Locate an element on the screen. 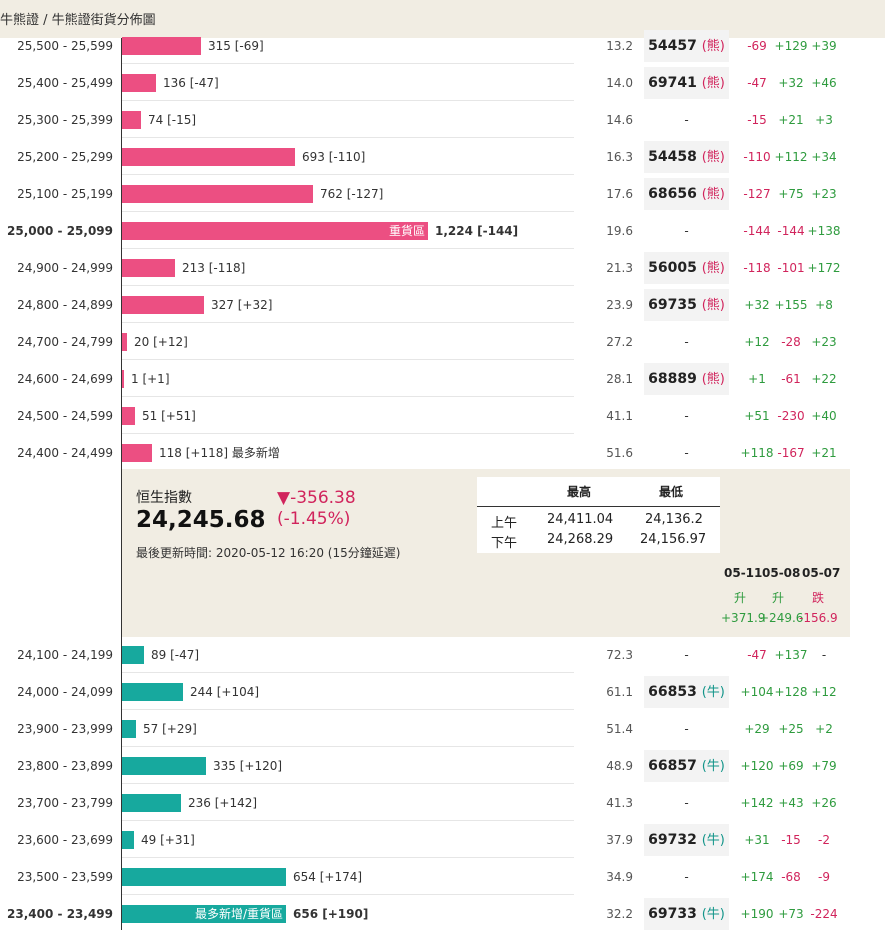  outstanding-count: 654 [+174] is located at coordinates (328, 877).